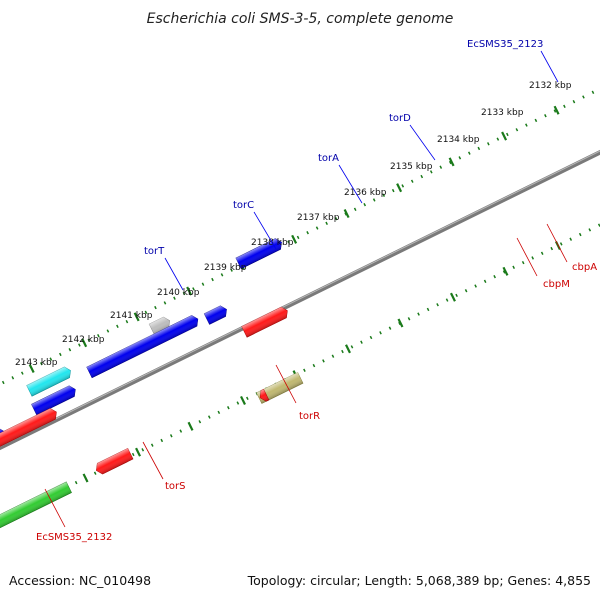 This screenshot has height=600, width=600. I want to click on gene-torD, so click(216, 314).